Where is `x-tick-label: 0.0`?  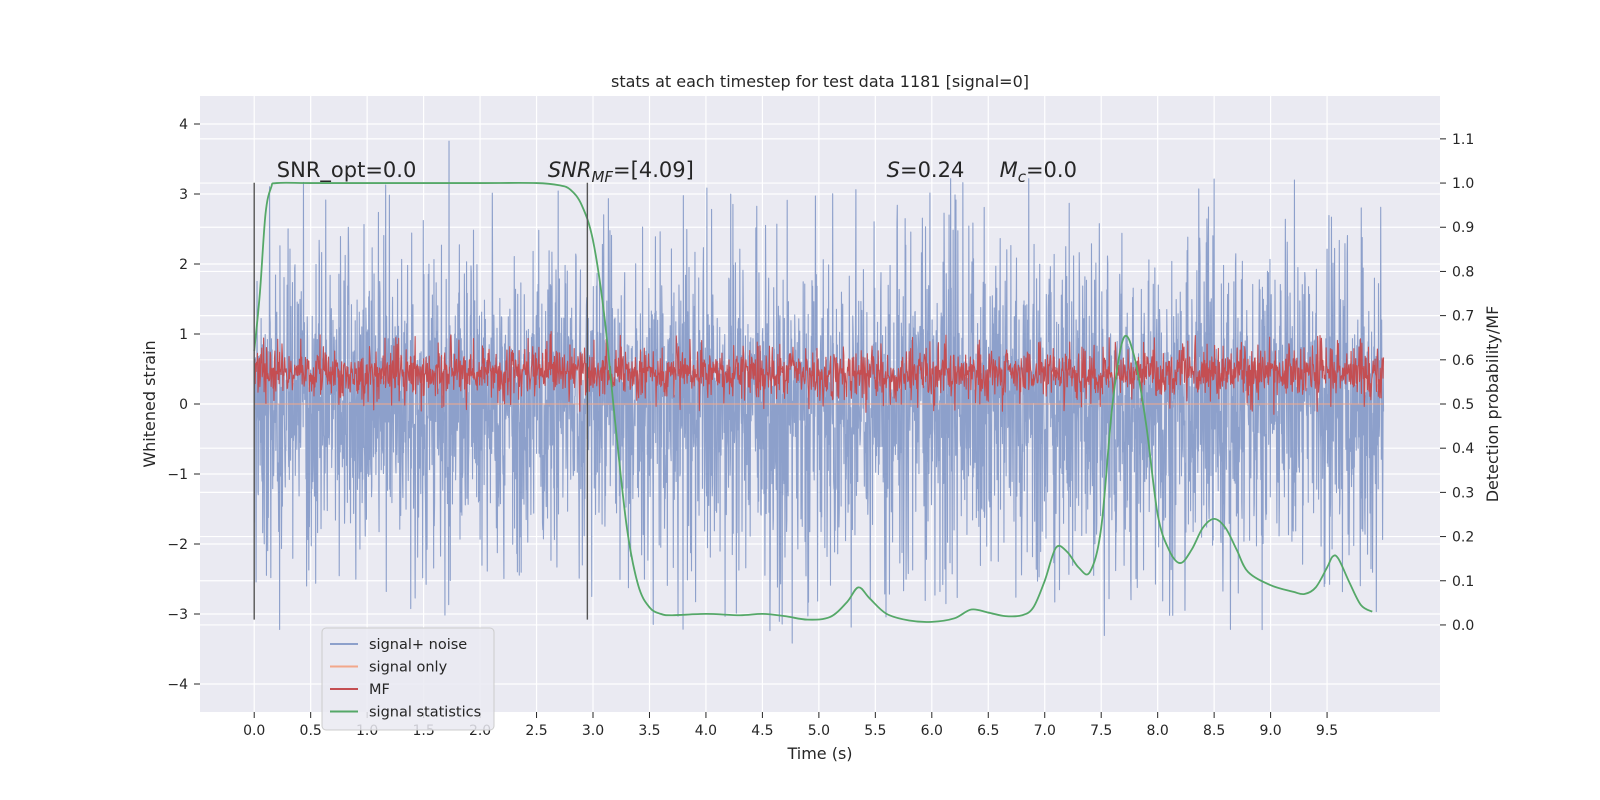
x-tick-label: 0.0 is located at coordinates (254, 731).